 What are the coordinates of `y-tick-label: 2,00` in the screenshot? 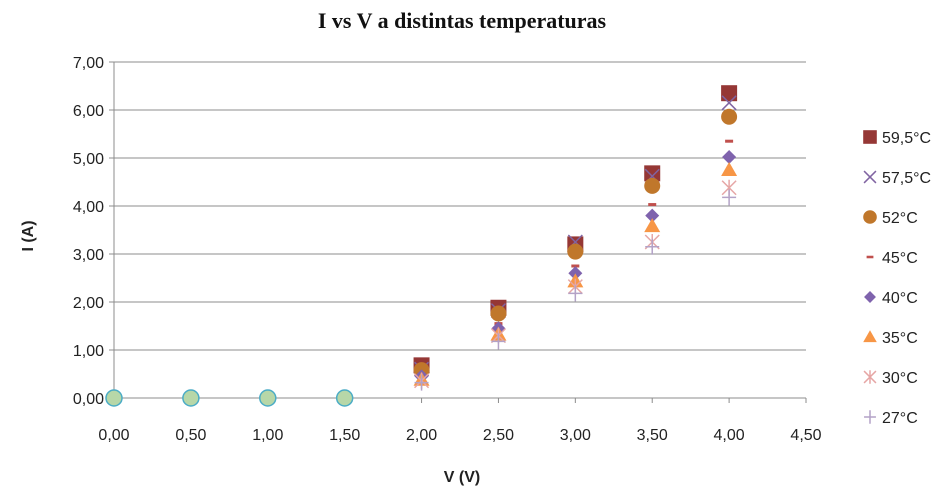 It's located at (88, 303).